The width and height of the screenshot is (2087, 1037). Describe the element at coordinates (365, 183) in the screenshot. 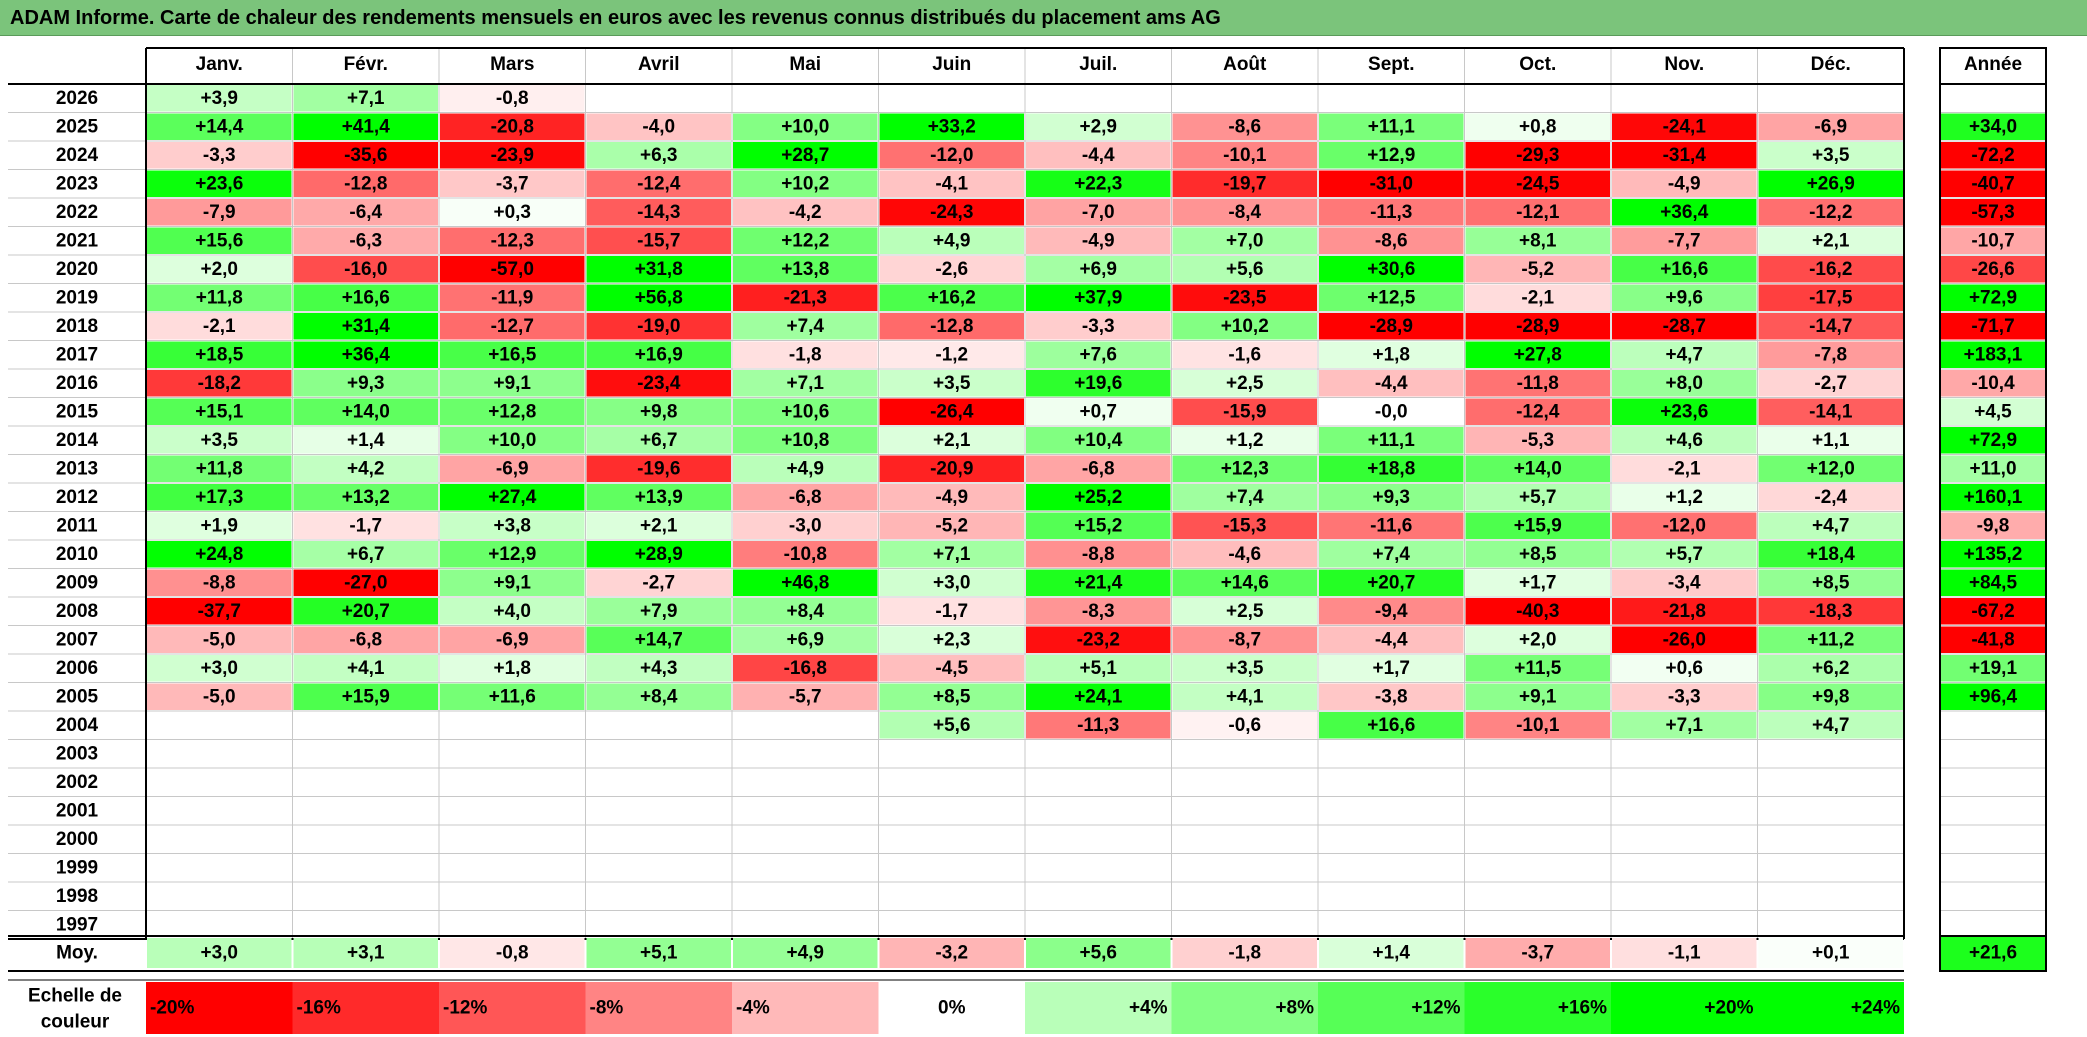

I see `cell-value: -12,8` at that location.